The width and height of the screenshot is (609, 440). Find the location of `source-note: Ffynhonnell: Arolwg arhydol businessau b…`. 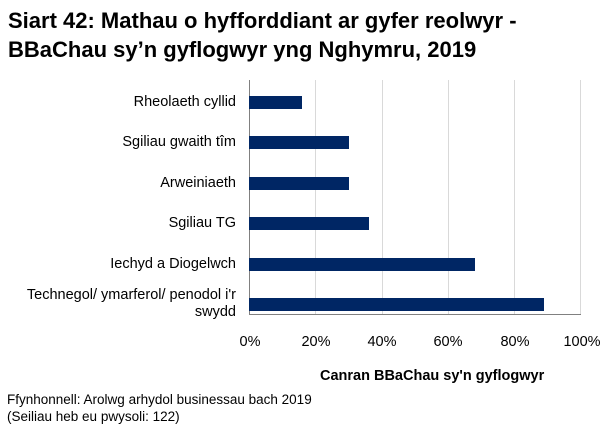

source-note: Ffynhonnell: Arolwg arhydol businessau b… is located at coordinates (159, 399).